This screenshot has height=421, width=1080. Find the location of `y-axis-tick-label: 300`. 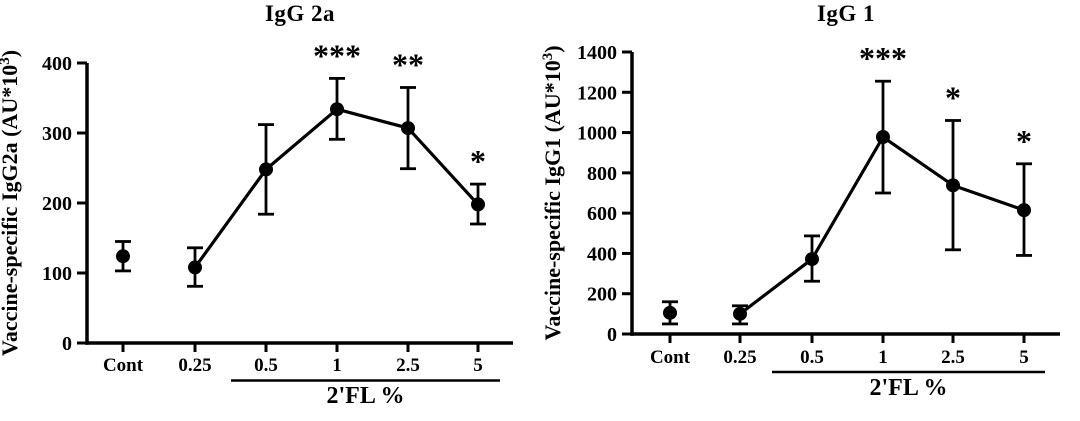

y-axis-tick-label: 300 is located at coordinates (57, 134).